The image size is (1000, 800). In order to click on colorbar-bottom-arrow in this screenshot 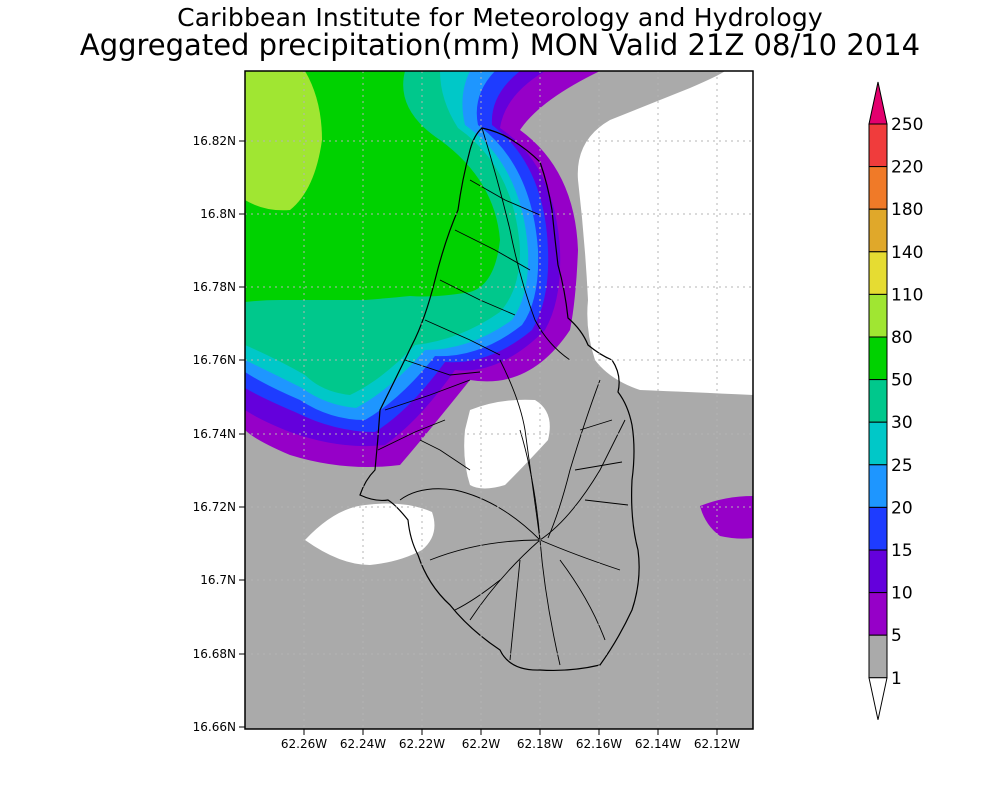, I will do `click(878, 698)`.